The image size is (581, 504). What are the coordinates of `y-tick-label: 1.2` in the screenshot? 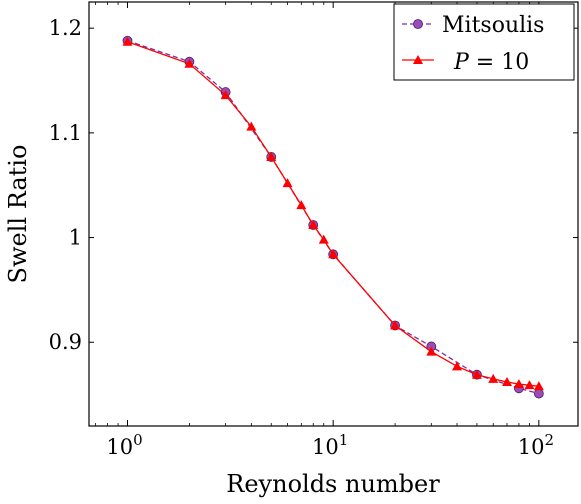 It's located at (65, 28).